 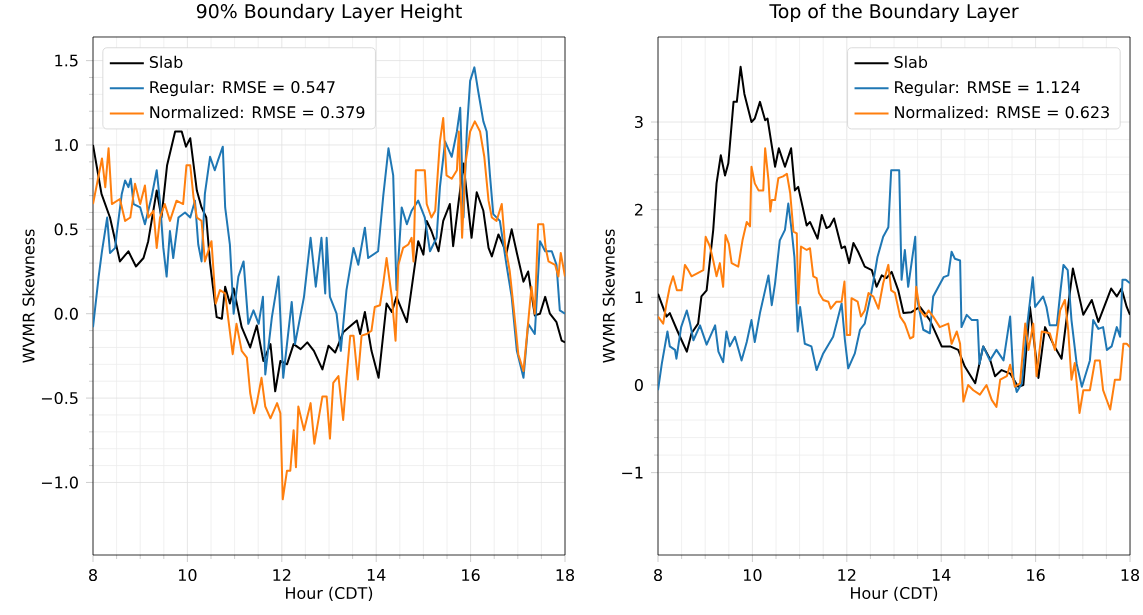 I want to click on y-tick-label: 1.0, so click(x=66, y=144).